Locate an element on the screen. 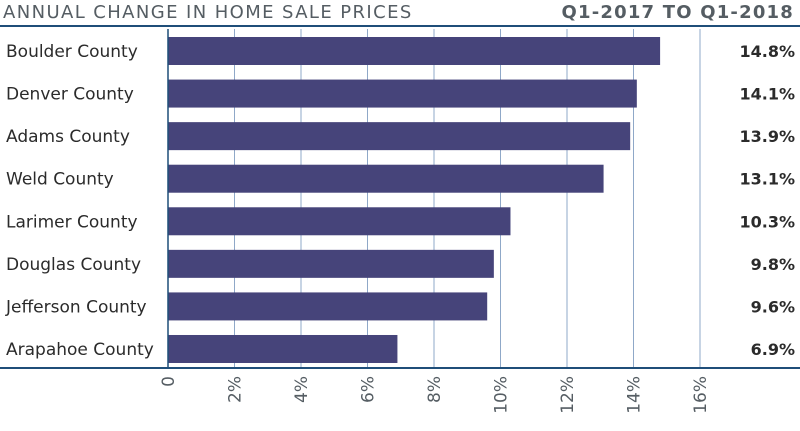 The width and height of the screenshot is (800, 431). value-label: 13.9% is located at coordinates (767, 136).